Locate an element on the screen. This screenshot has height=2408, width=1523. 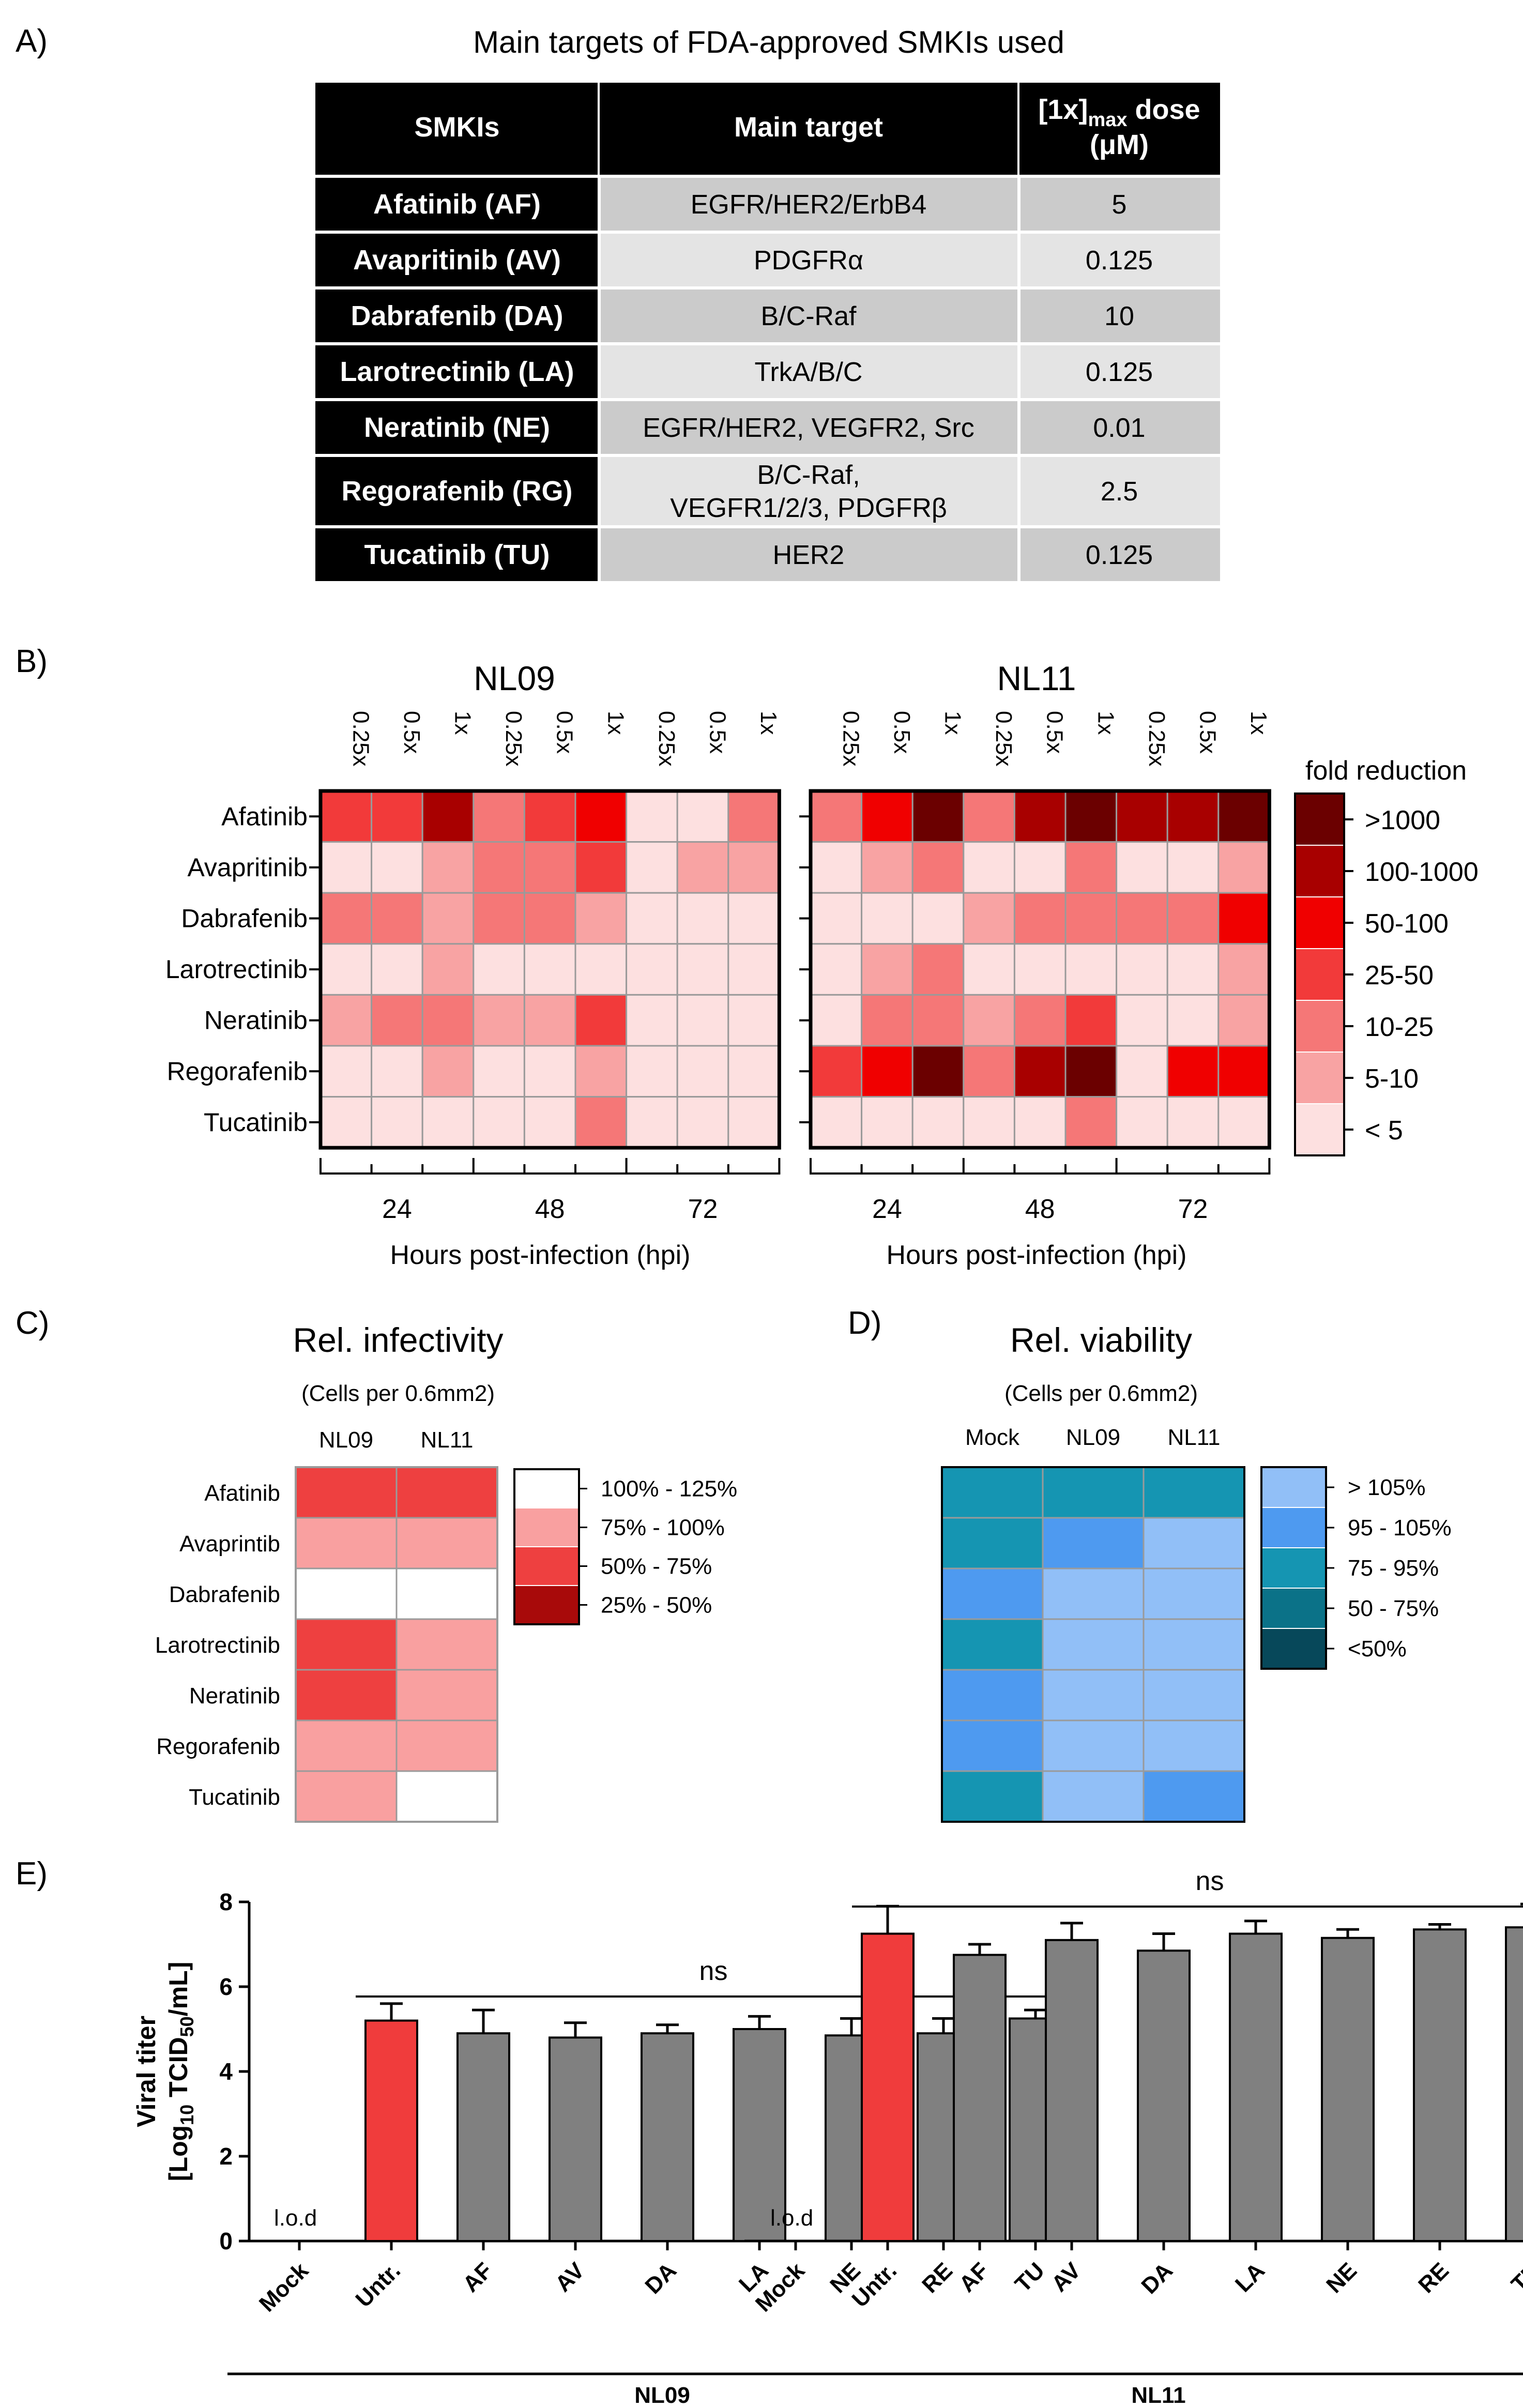
heatmap-row-label: Avapritinib is located at coordinates (247, 867).